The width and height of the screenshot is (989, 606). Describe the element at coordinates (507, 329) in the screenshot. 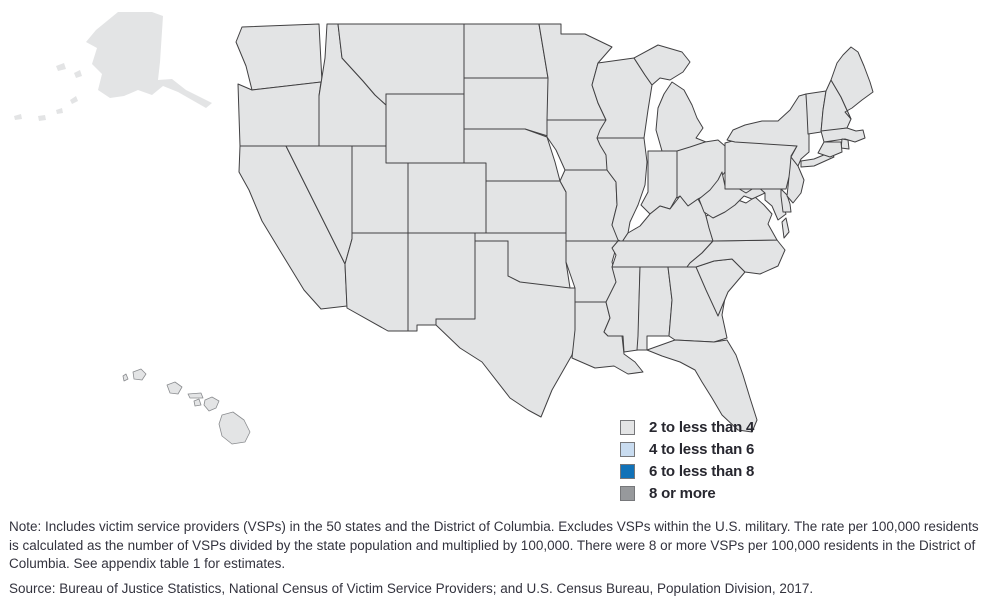

I see `state-tx` at that location.